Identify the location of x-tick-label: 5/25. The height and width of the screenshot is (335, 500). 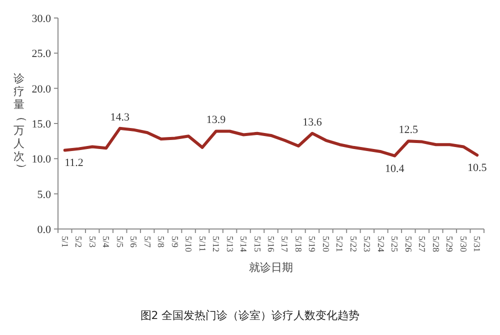
(395, 244).